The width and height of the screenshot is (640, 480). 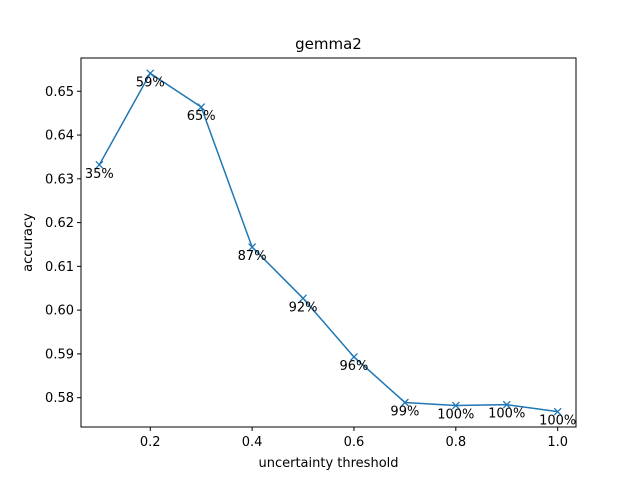 What do you see at coordinates (252, 442) in the screenshot?
I see `x-tick-label: 0.4` at bounding box center [252, 442].